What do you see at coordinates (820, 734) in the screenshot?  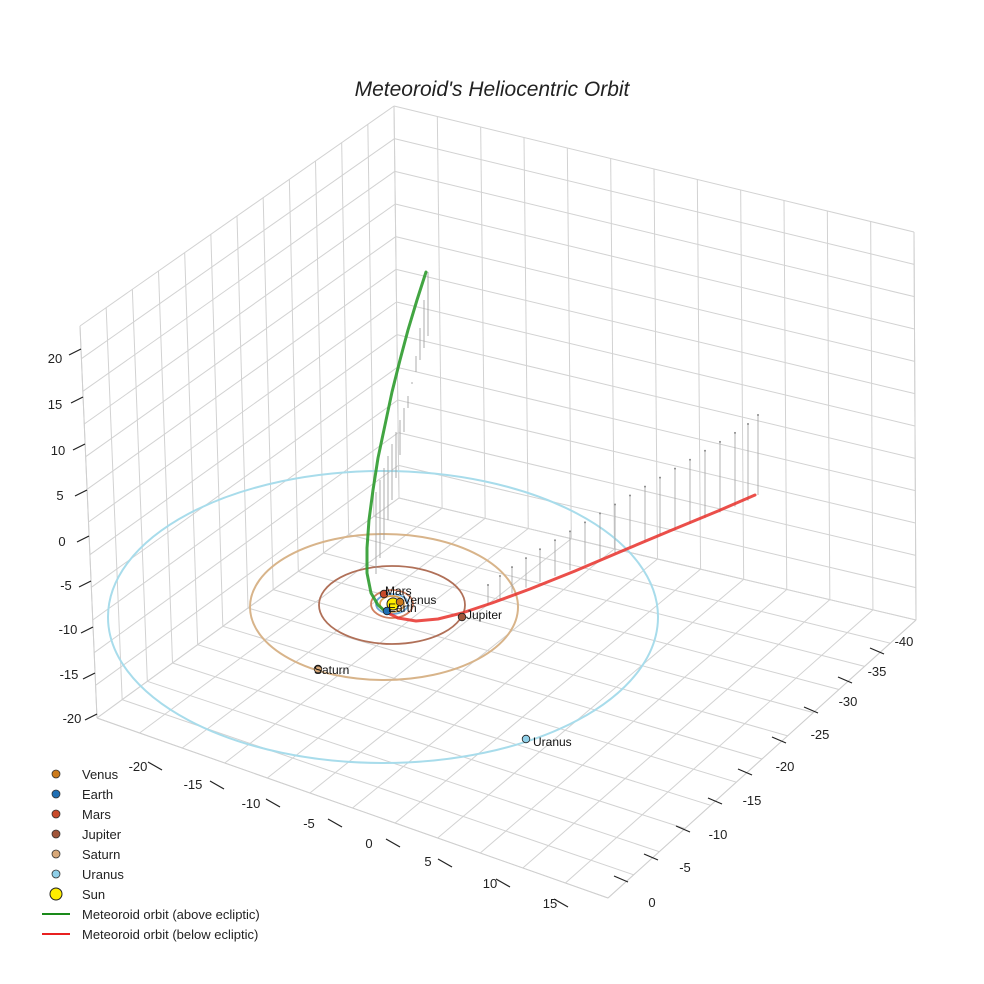 I see `y-tick-label: -25` at bounding box center [820, 734].